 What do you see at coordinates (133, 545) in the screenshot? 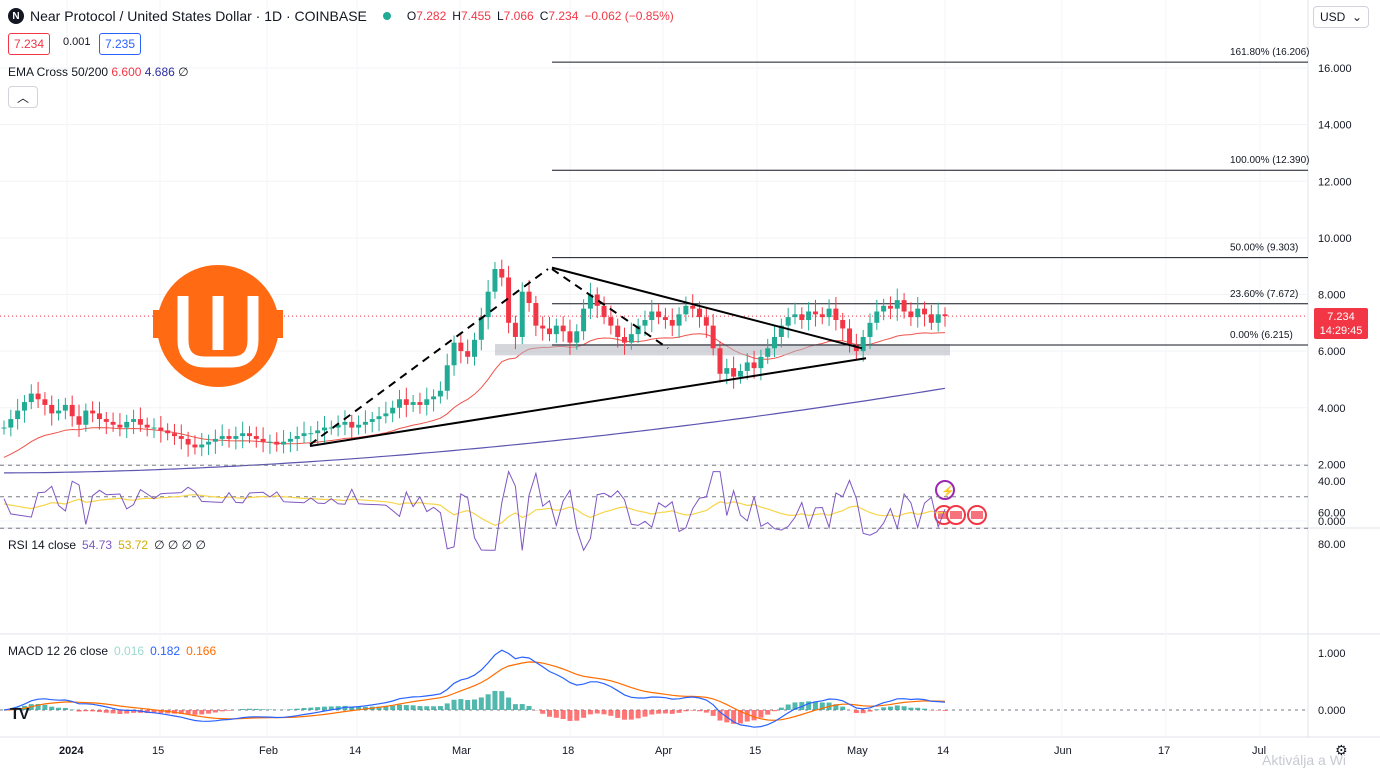
I see `rsi-ma-value: 53.72` at bounding box center [133, 545].